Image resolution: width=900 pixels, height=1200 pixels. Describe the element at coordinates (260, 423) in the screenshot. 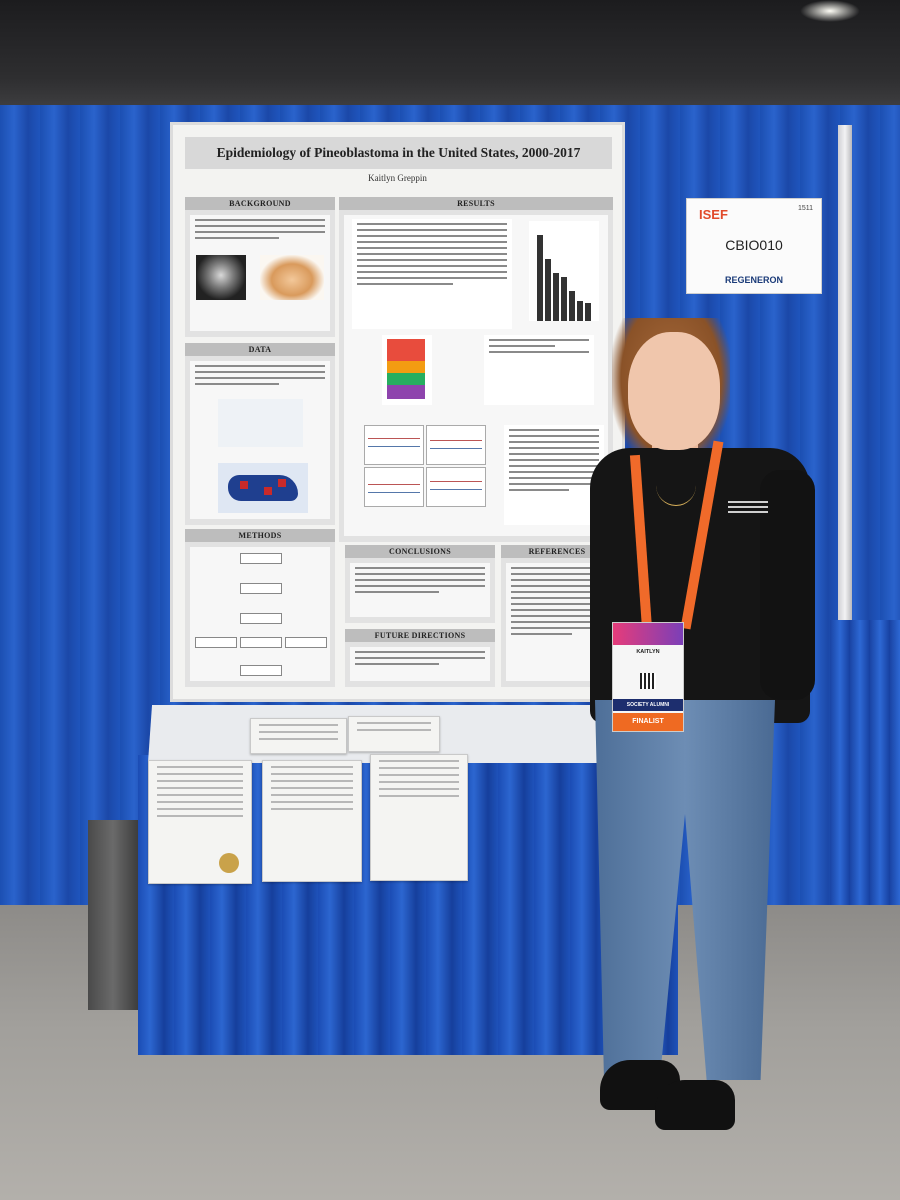

I see `data-collection-diagram` at that location.